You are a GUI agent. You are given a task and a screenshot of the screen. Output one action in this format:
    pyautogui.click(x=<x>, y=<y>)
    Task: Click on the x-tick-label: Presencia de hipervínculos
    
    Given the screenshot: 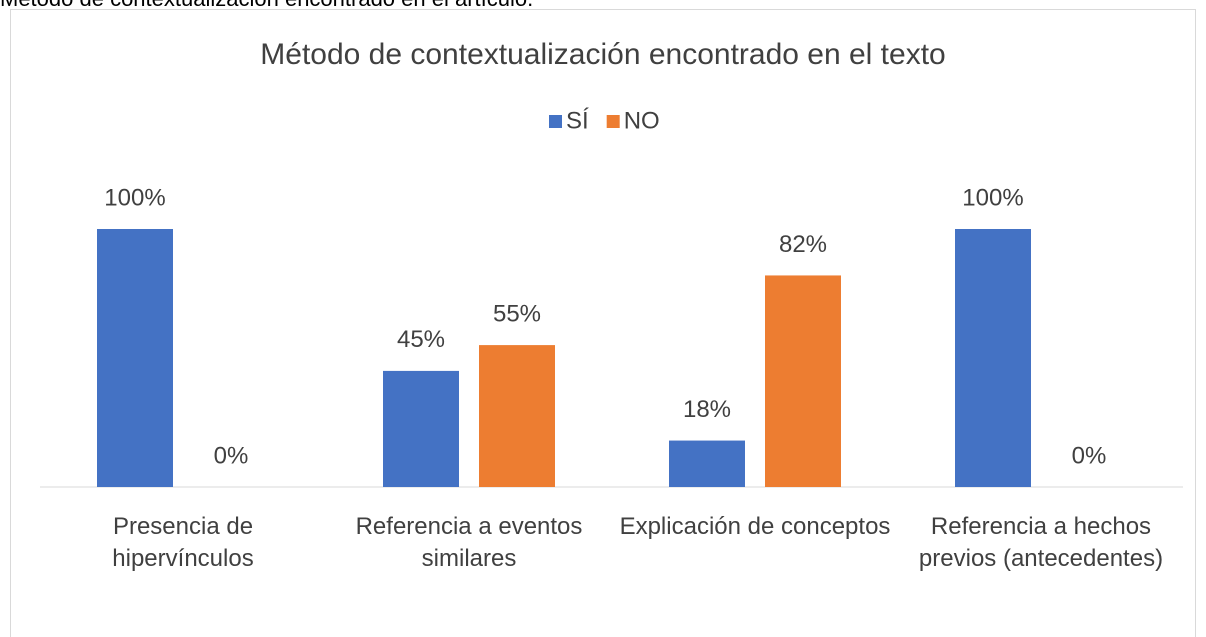 What is the action you would take?
    pyautogui.click(x=183, y=542)
    